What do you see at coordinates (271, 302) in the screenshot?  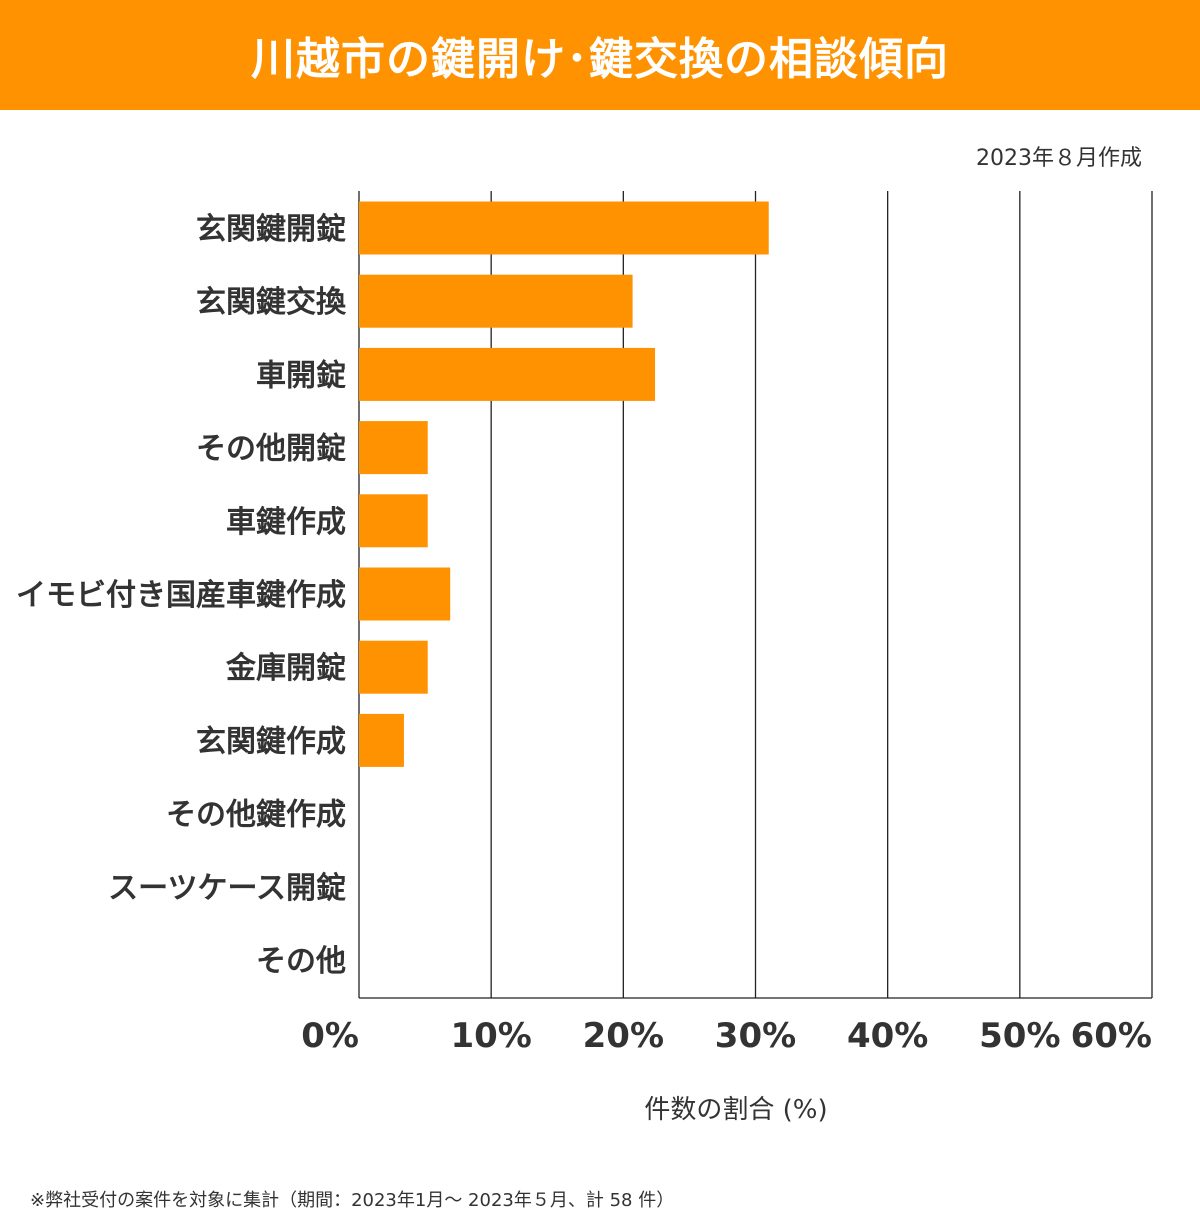 I see `category-label: 玄関鍵交換` at bounding box center [271, 302].